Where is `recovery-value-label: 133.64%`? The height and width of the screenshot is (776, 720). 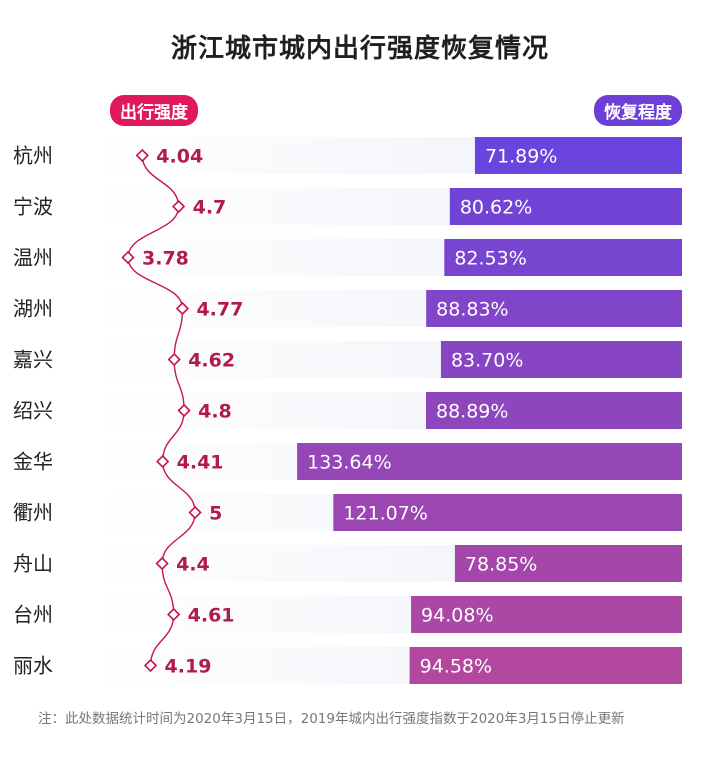
recovery-value-label: 133.64% is located at coordinates (349, 463).